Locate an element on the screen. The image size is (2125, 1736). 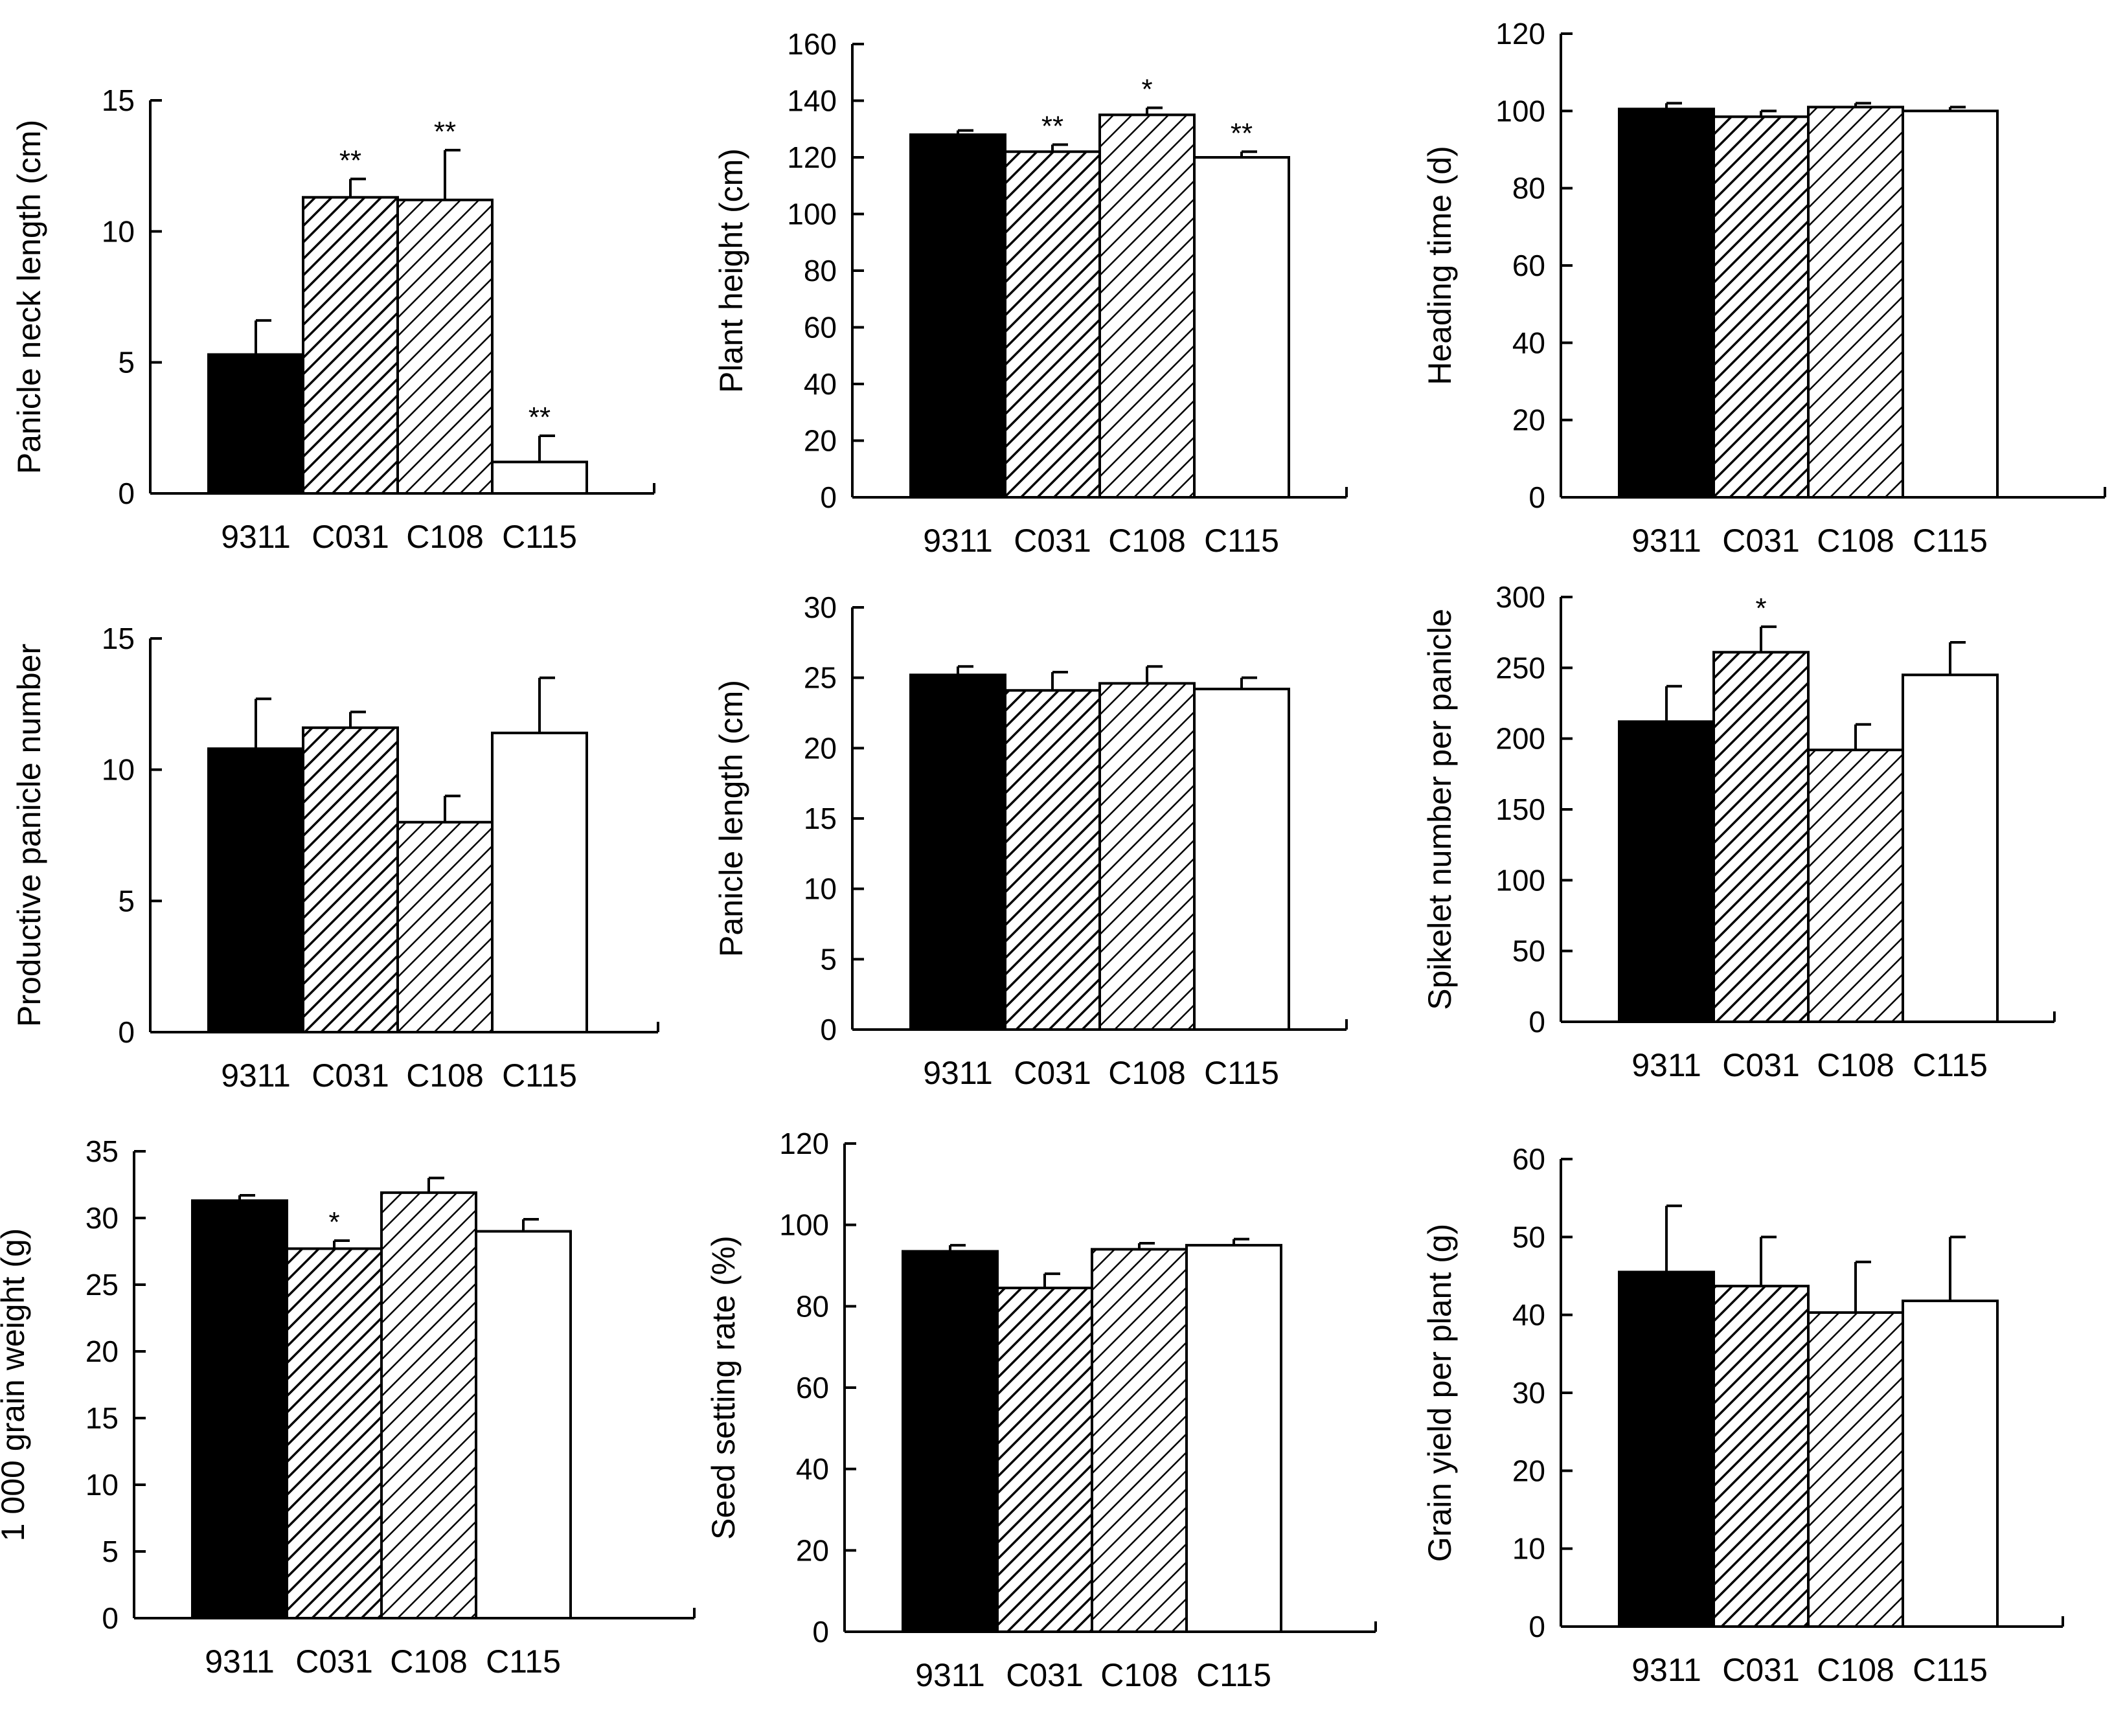
y-axis-label: Heading time (d) is located at coordinates (1440, 265).